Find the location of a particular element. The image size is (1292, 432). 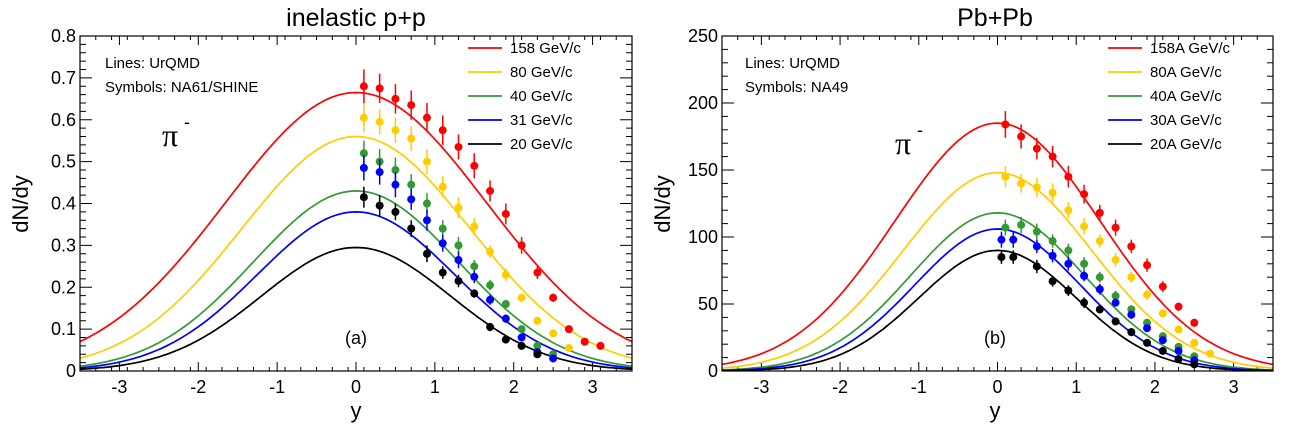

legend-entry: 20 GeV/c is located at coordinates (541, 144).